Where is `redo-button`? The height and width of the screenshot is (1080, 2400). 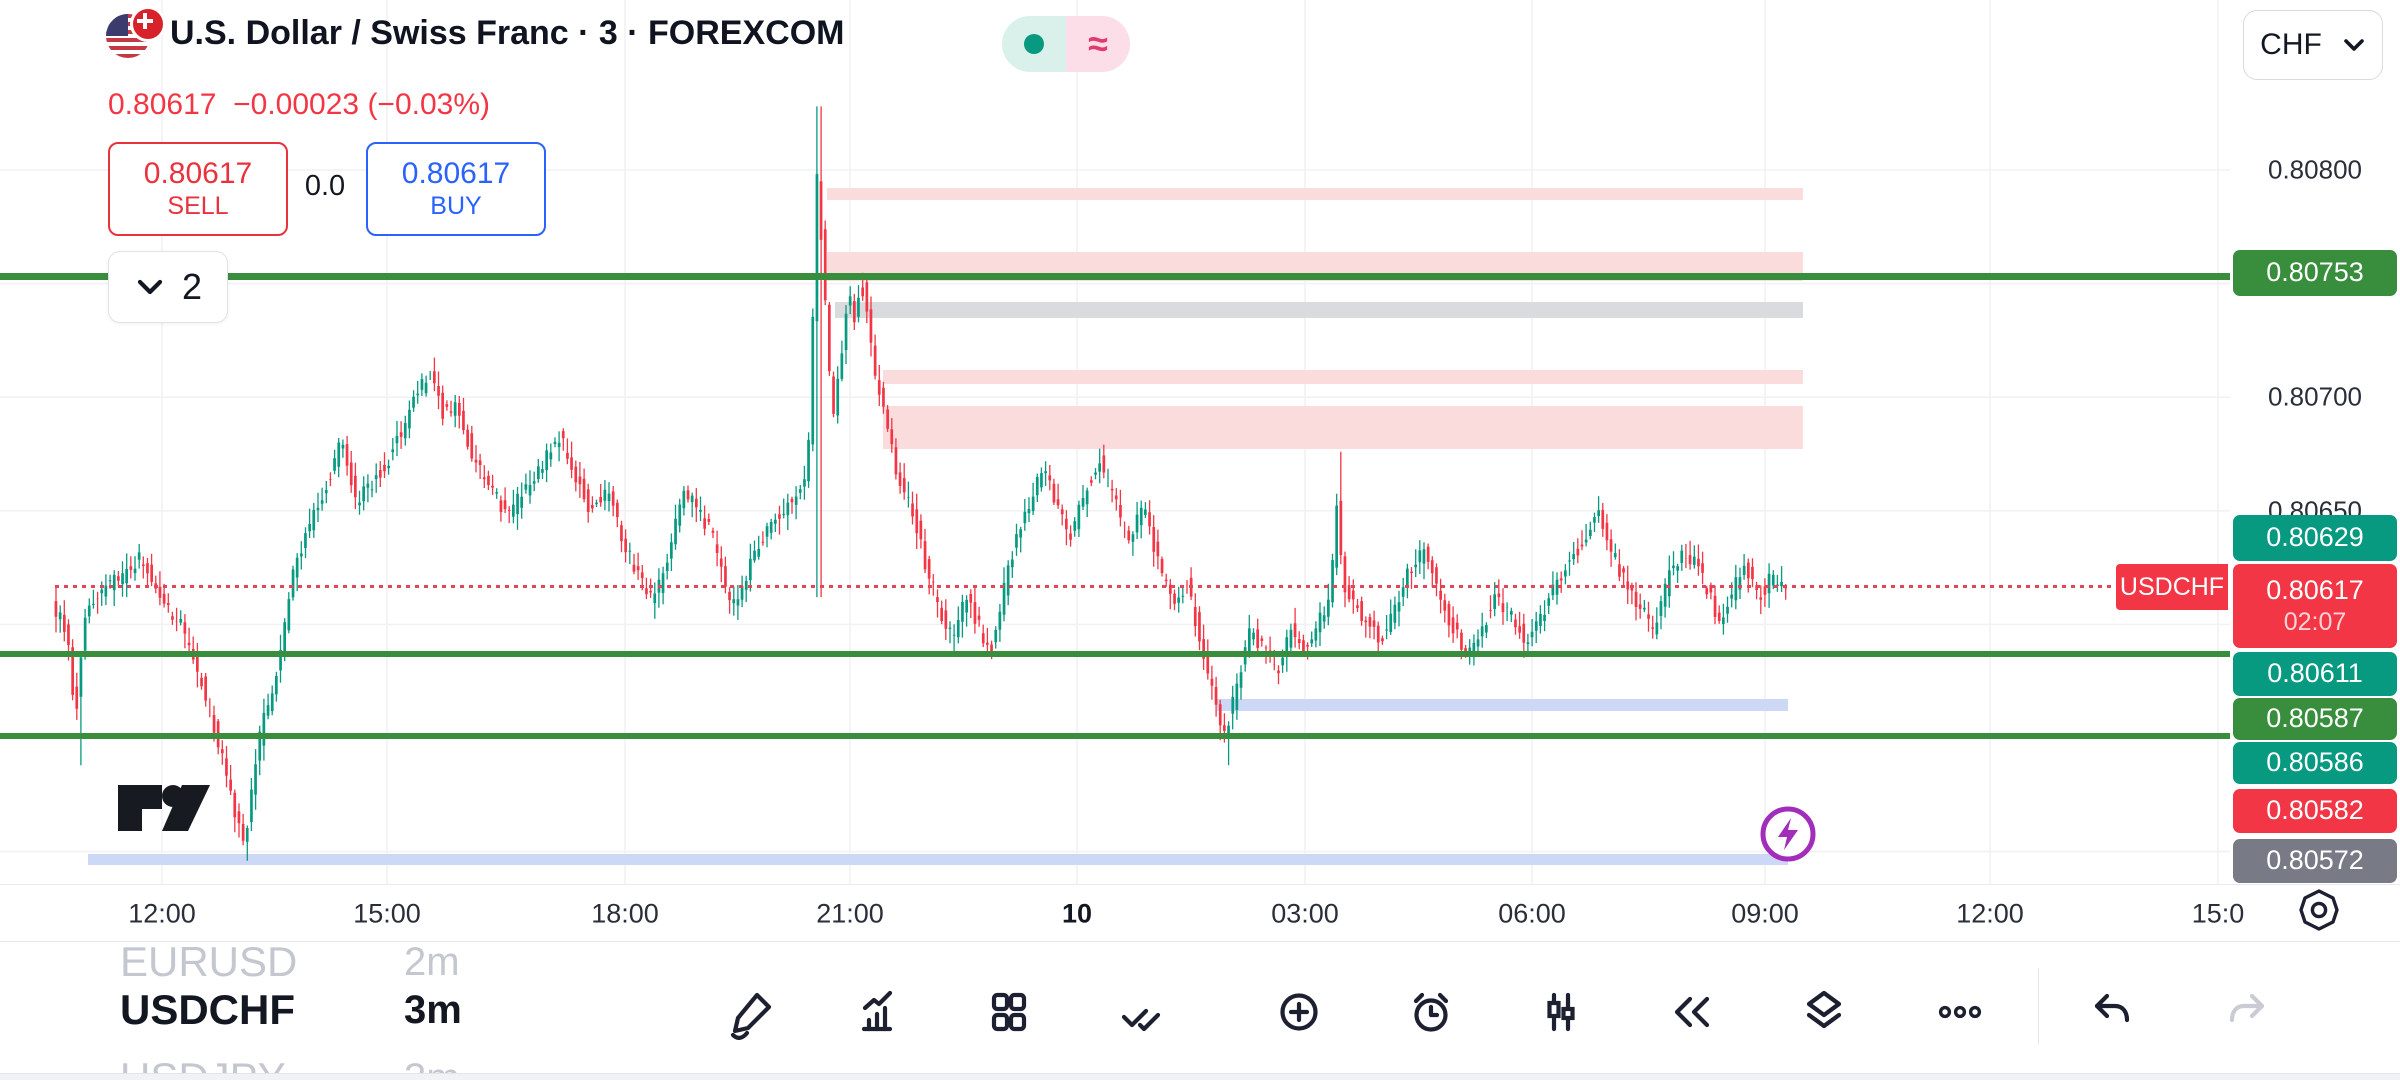
redo-button is located at coordinates (2246, 1012).